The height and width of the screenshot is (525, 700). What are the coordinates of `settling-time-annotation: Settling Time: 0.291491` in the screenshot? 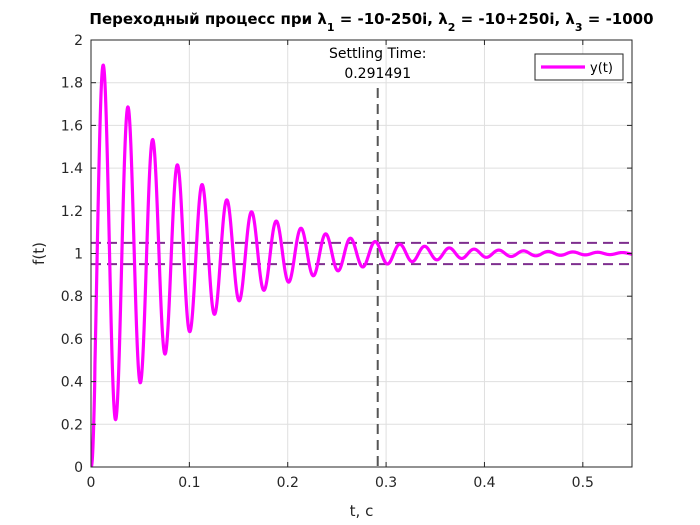 It's located at (377, 64).